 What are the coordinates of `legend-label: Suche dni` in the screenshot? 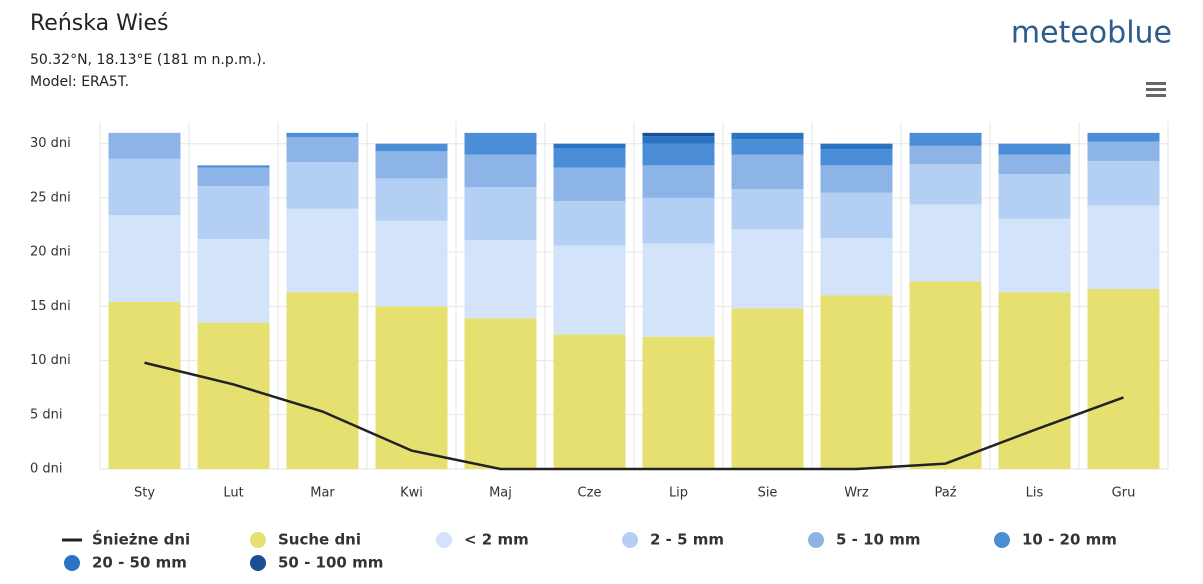 It's located at (319, 540).